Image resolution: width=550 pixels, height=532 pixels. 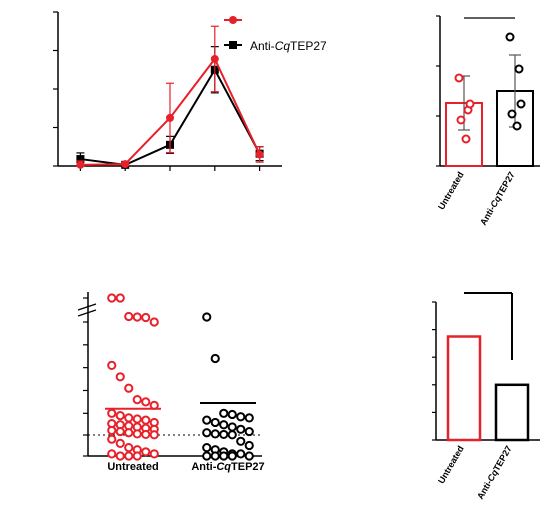 What do you see at coordinates (488, 121) in the screenshot?
I see `panel-b: Untreated Anti-CqTEP27` at bounding box center [488, 121].